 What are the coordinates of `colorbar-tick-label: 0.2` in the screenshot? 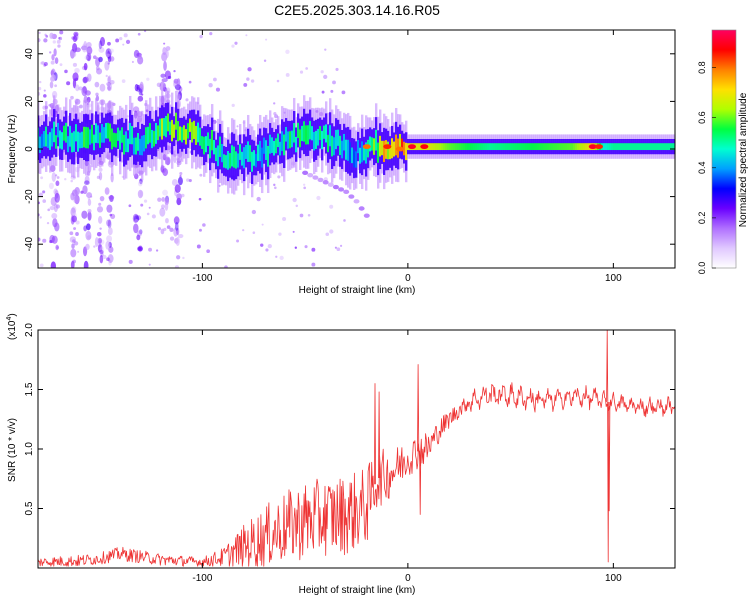 It's located at (702, 218).